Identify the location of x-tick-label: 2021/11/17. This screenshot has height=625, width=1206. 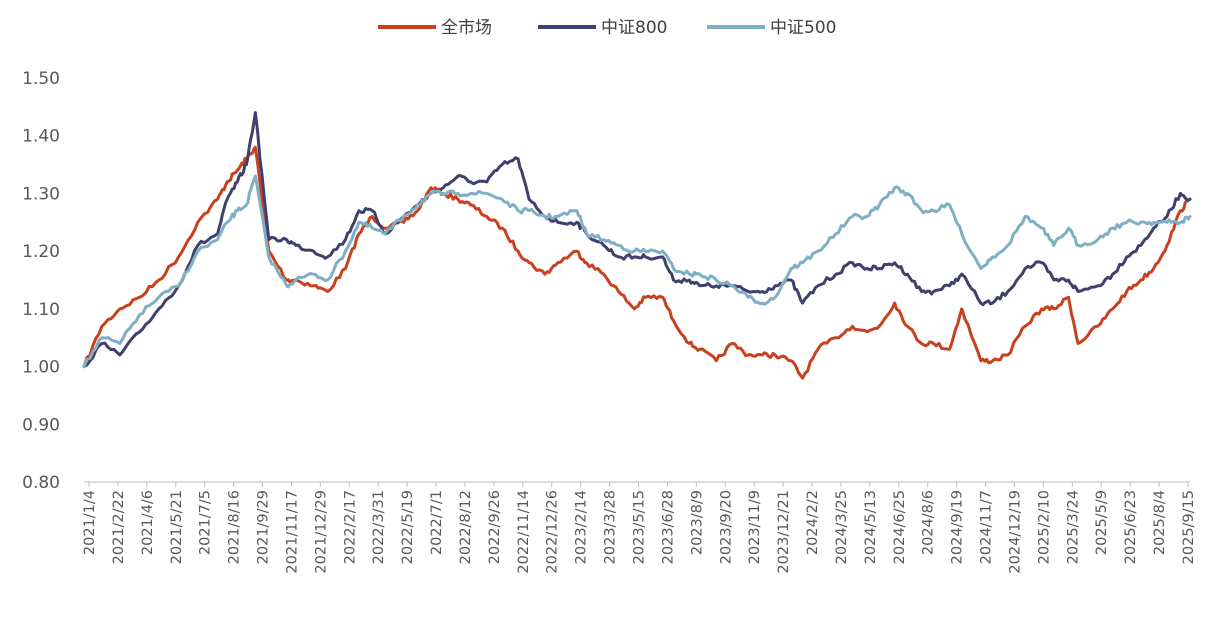
(292, 532).